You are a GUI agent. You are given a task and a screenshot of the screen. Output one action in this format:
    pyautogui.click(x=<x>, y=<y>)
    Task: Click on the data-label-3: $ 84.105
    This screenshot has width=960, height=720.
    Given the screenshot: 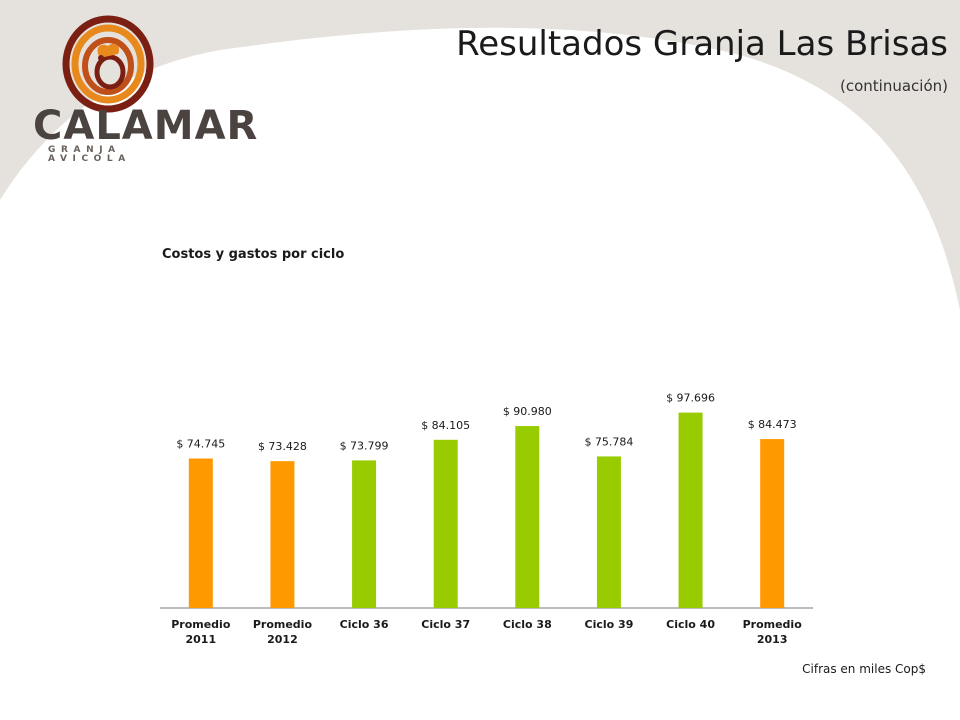 What is the action you would take?
    pyautogui.click(x=445, y=425)
    